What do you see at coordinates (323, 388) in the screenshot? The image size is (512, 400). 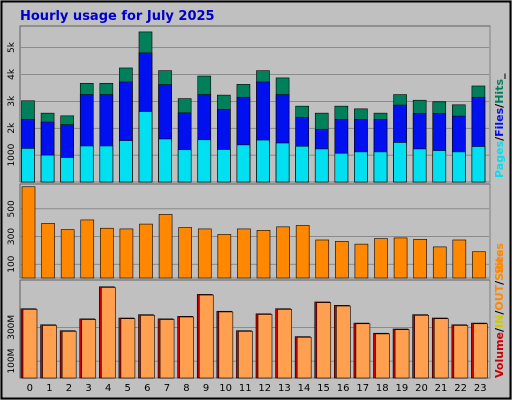 I see `x-tick-label: 15` at bounding box center [323, 388].